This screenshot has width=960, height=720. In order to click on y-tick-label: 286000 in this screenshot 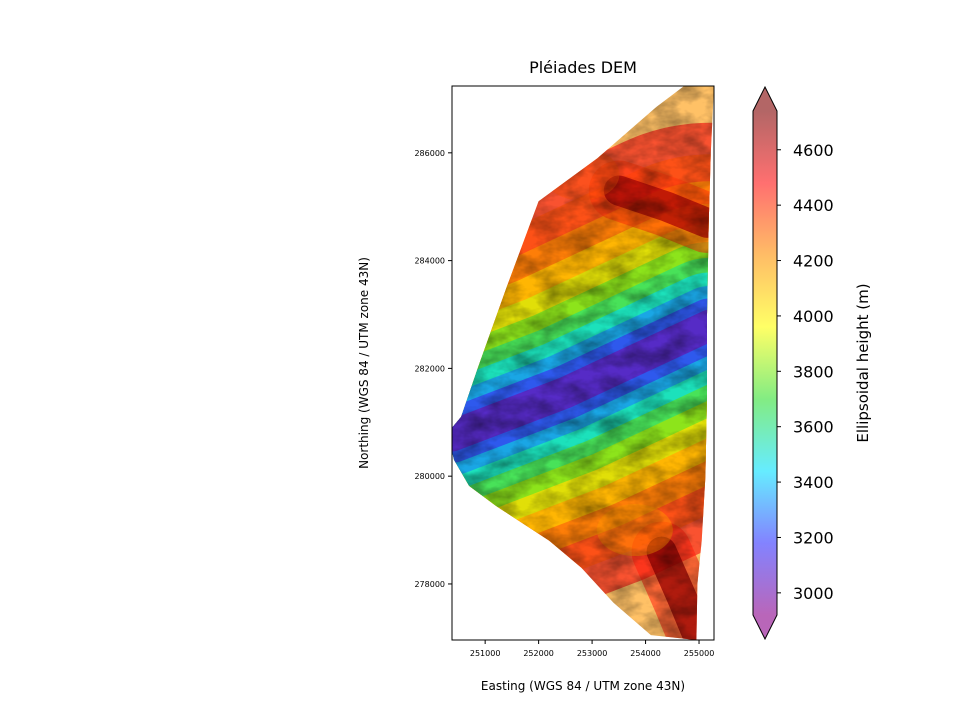, I will do `click(429, 153)`.